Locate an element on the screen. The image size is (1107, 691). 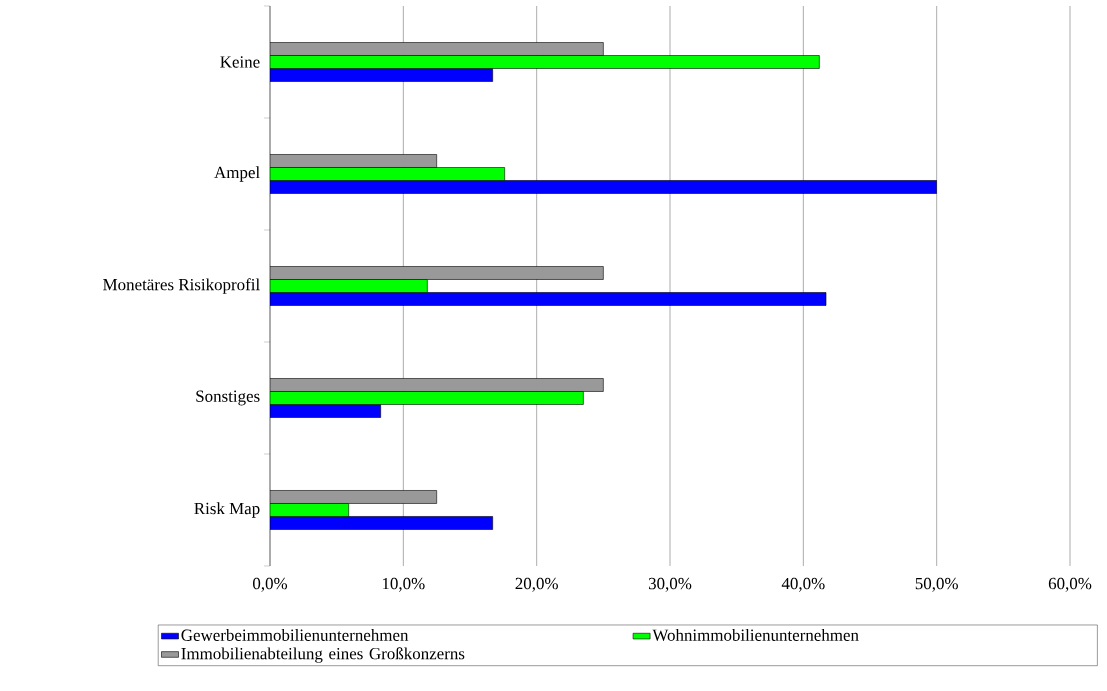
legend-label: Wohnimmobilienunternehmen is located at coordinates (755, 634).